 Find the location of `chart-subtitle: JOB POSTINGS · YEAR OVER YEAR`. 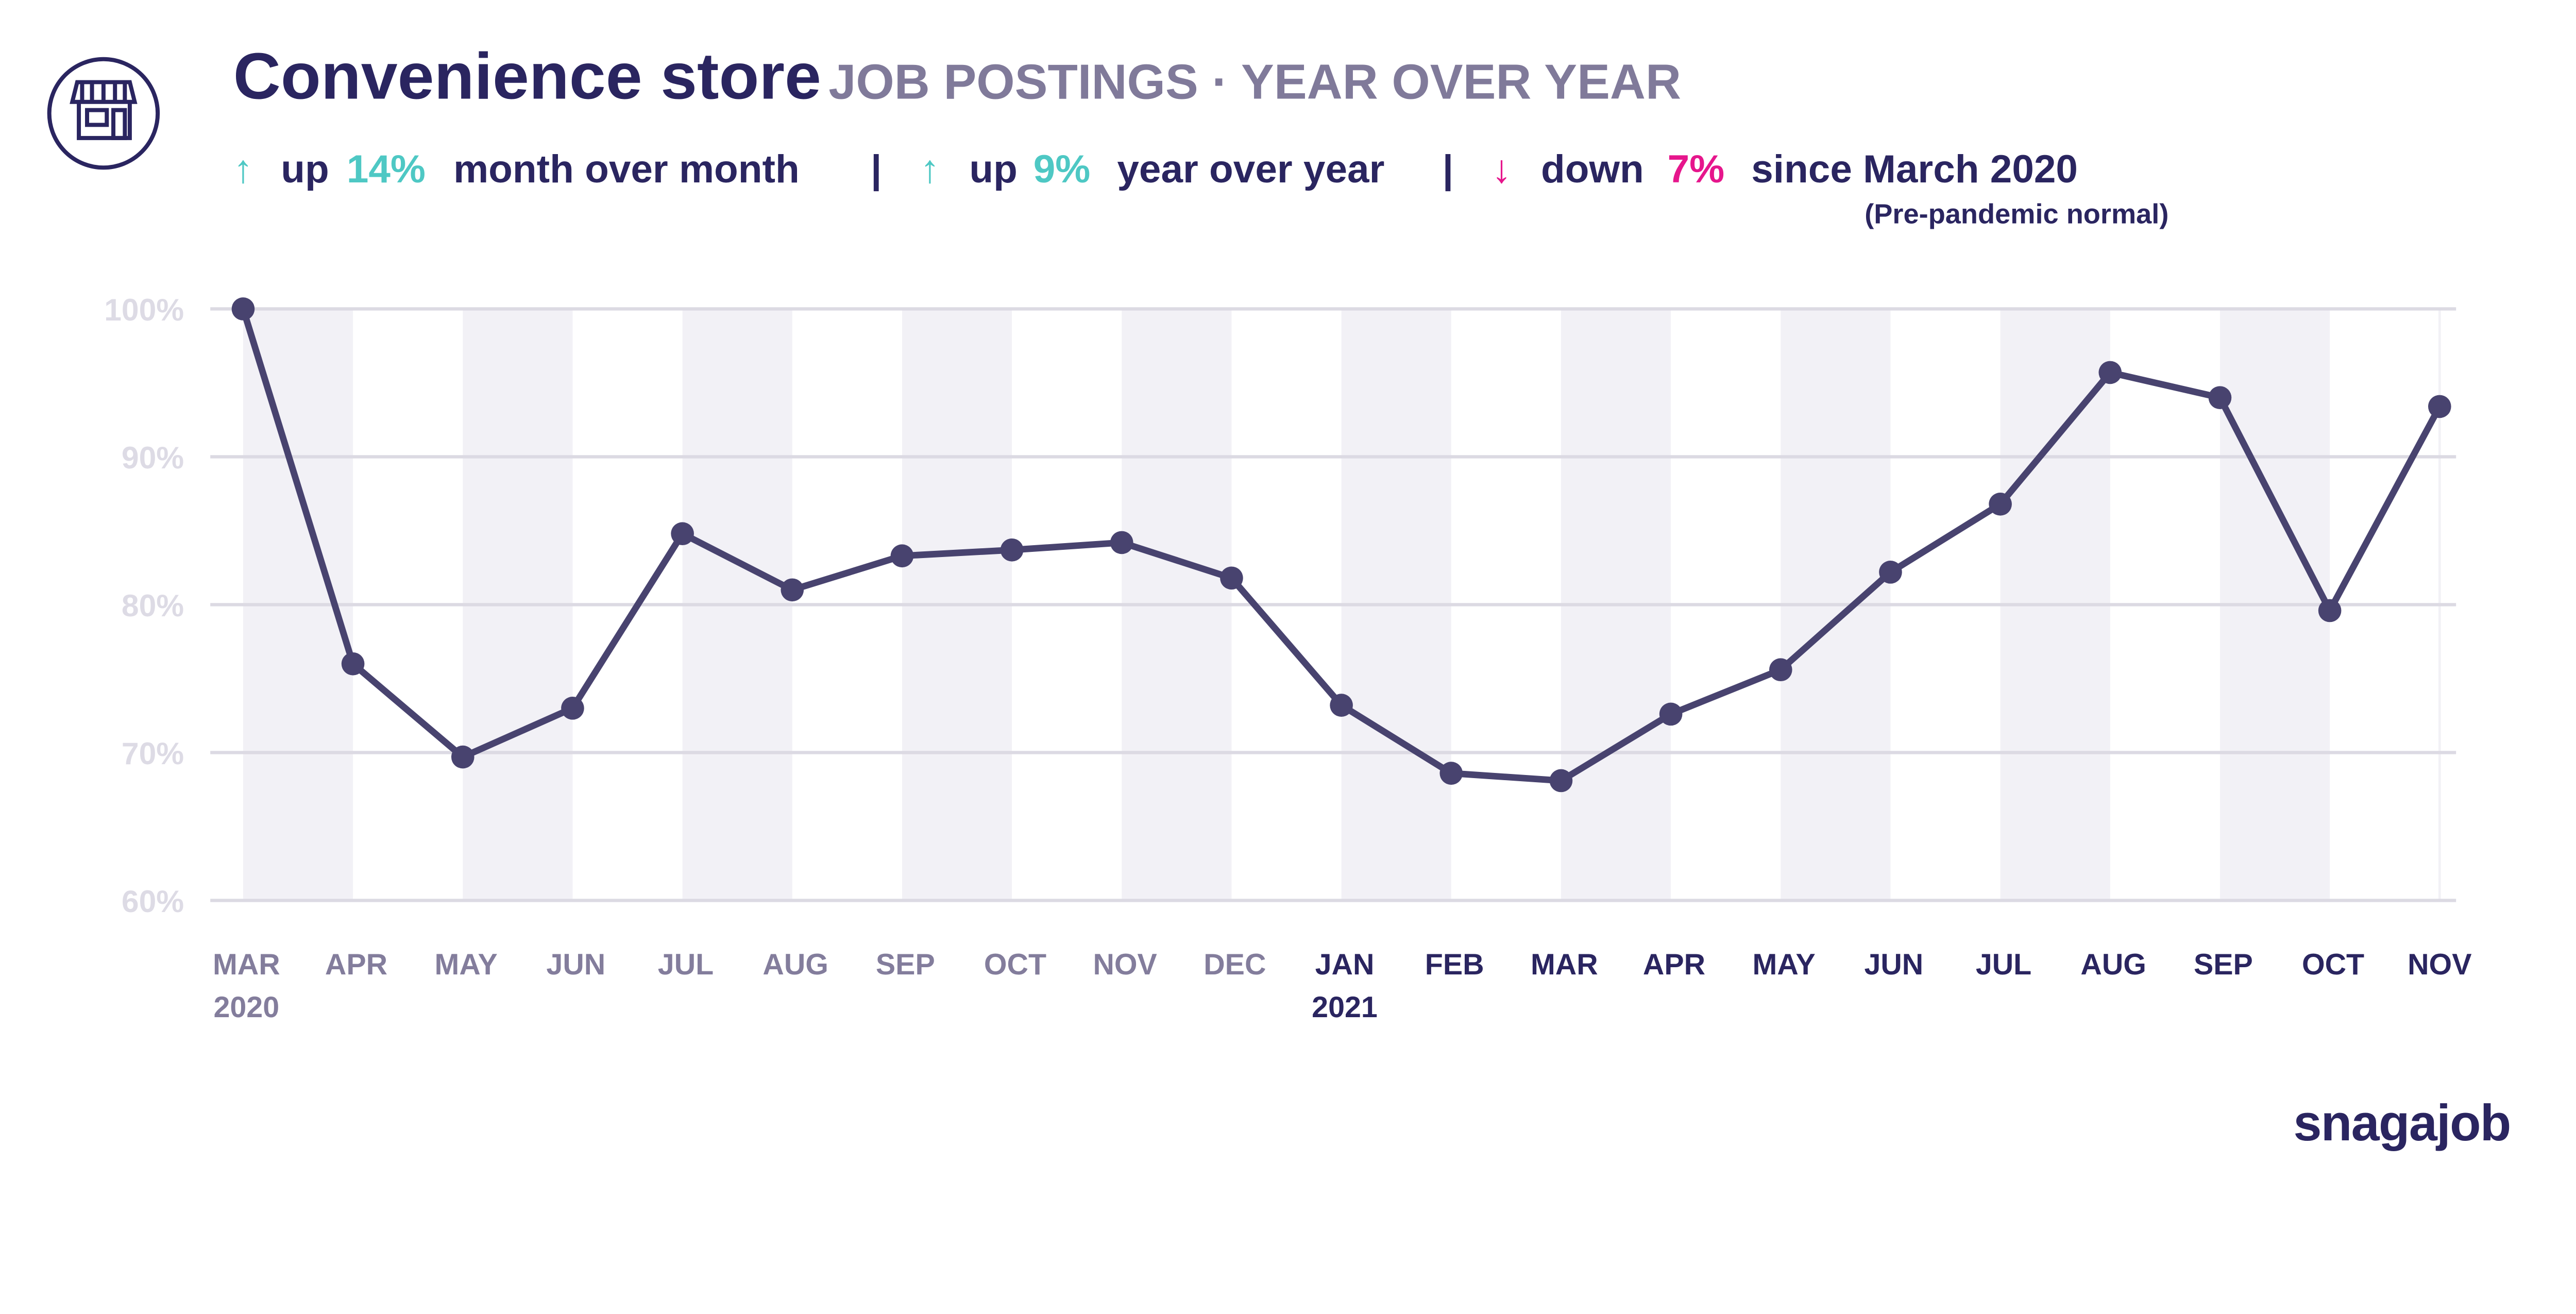

chart-subtitle: JOB POSTINGS · YEAR OVER YEAR is located at coordinates (1254, 81).